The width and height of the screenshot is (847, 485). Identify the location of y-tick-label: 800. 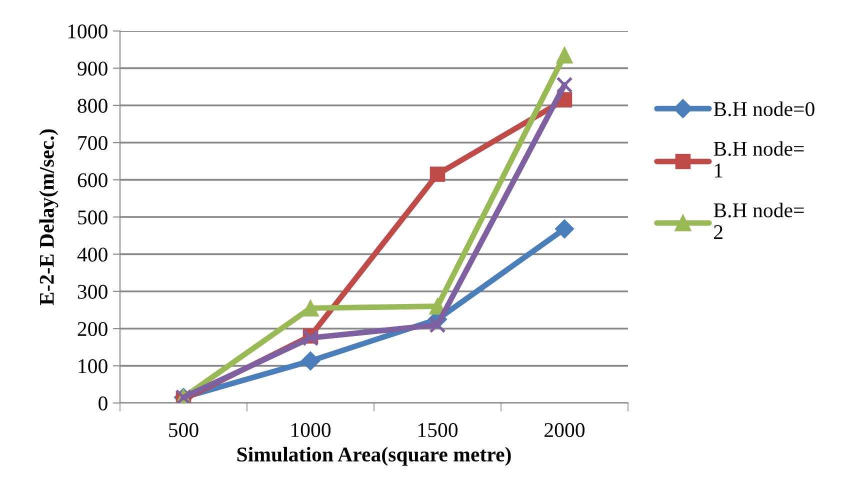
(93, 105).